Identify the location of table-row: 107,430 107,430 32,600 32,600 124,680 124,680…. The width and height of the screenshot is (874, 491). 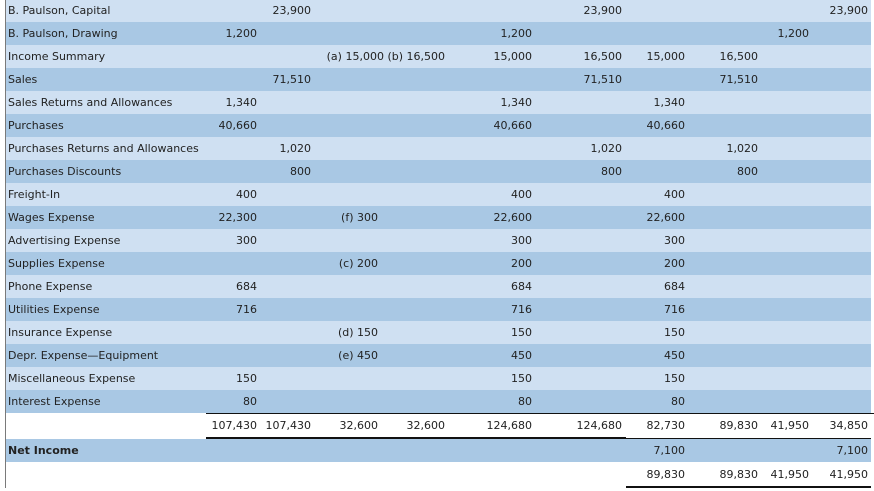
(438, 426).